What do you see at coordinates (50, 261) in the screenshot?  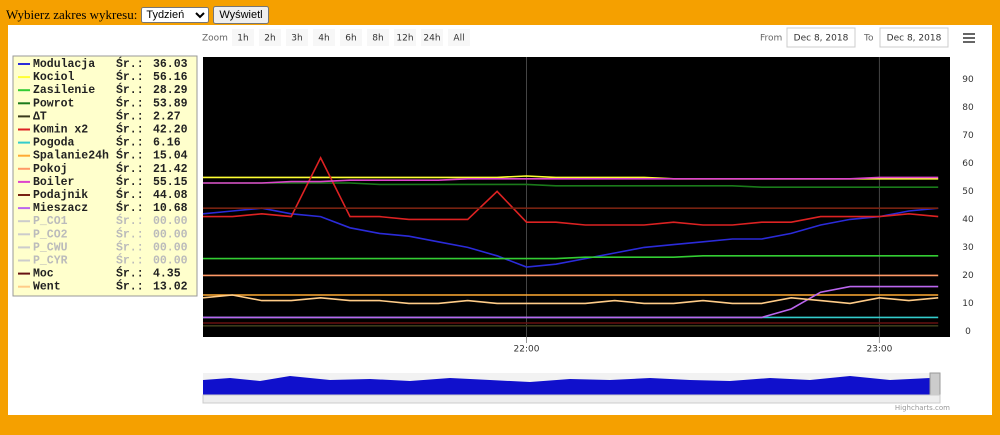 I see `legend-name: P_CYR` at bounding box center [50, 261].